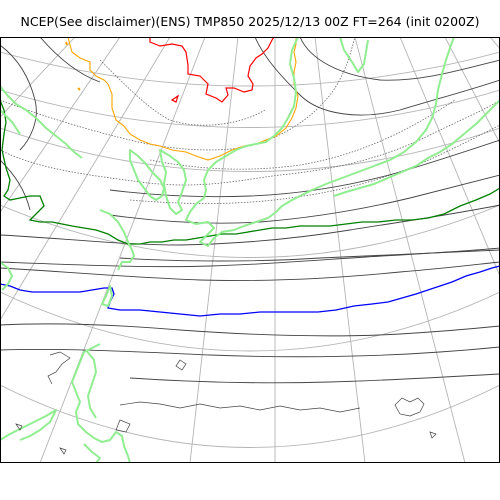 Image resolution: width=500 pixels, height=500 pixels. Describe the element at coordinates (73, 66) in the screenshot. I see `isotherm-orange-small` at that location.